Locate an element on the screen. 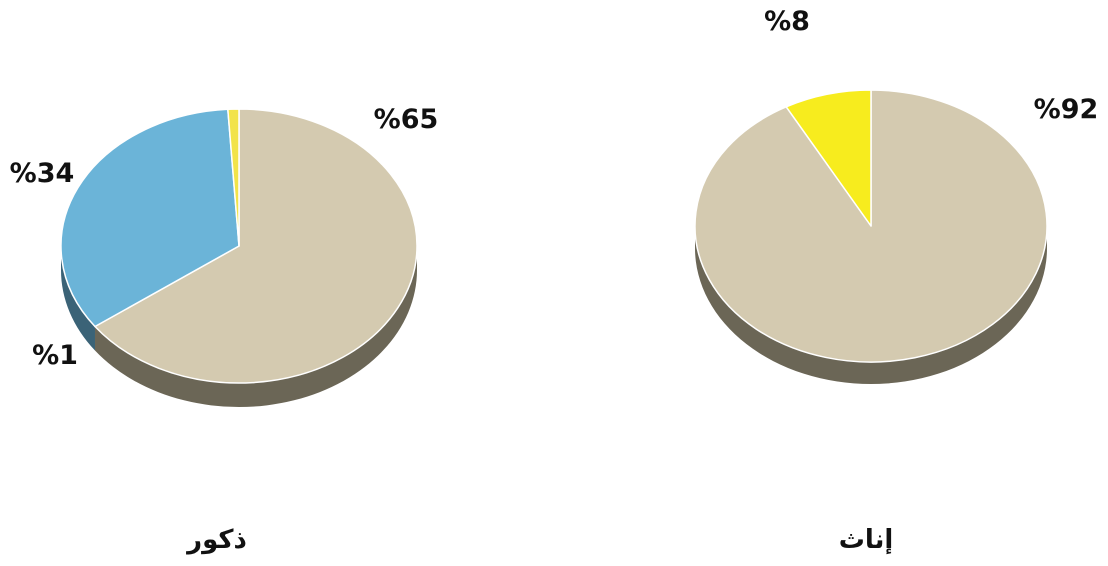 This screenshot has width=1108, height=566. chart-title-male: ذكور is located at coordinates (216, 540).